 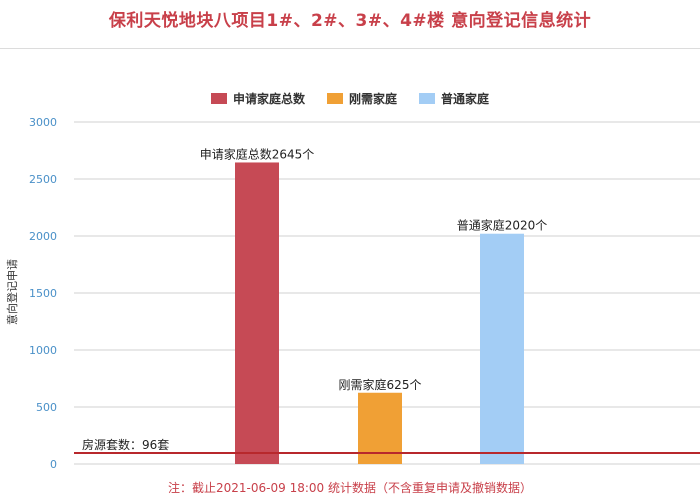 I want to click on reference-line-label: 房源套数：96套, so click(x=125, y=444).